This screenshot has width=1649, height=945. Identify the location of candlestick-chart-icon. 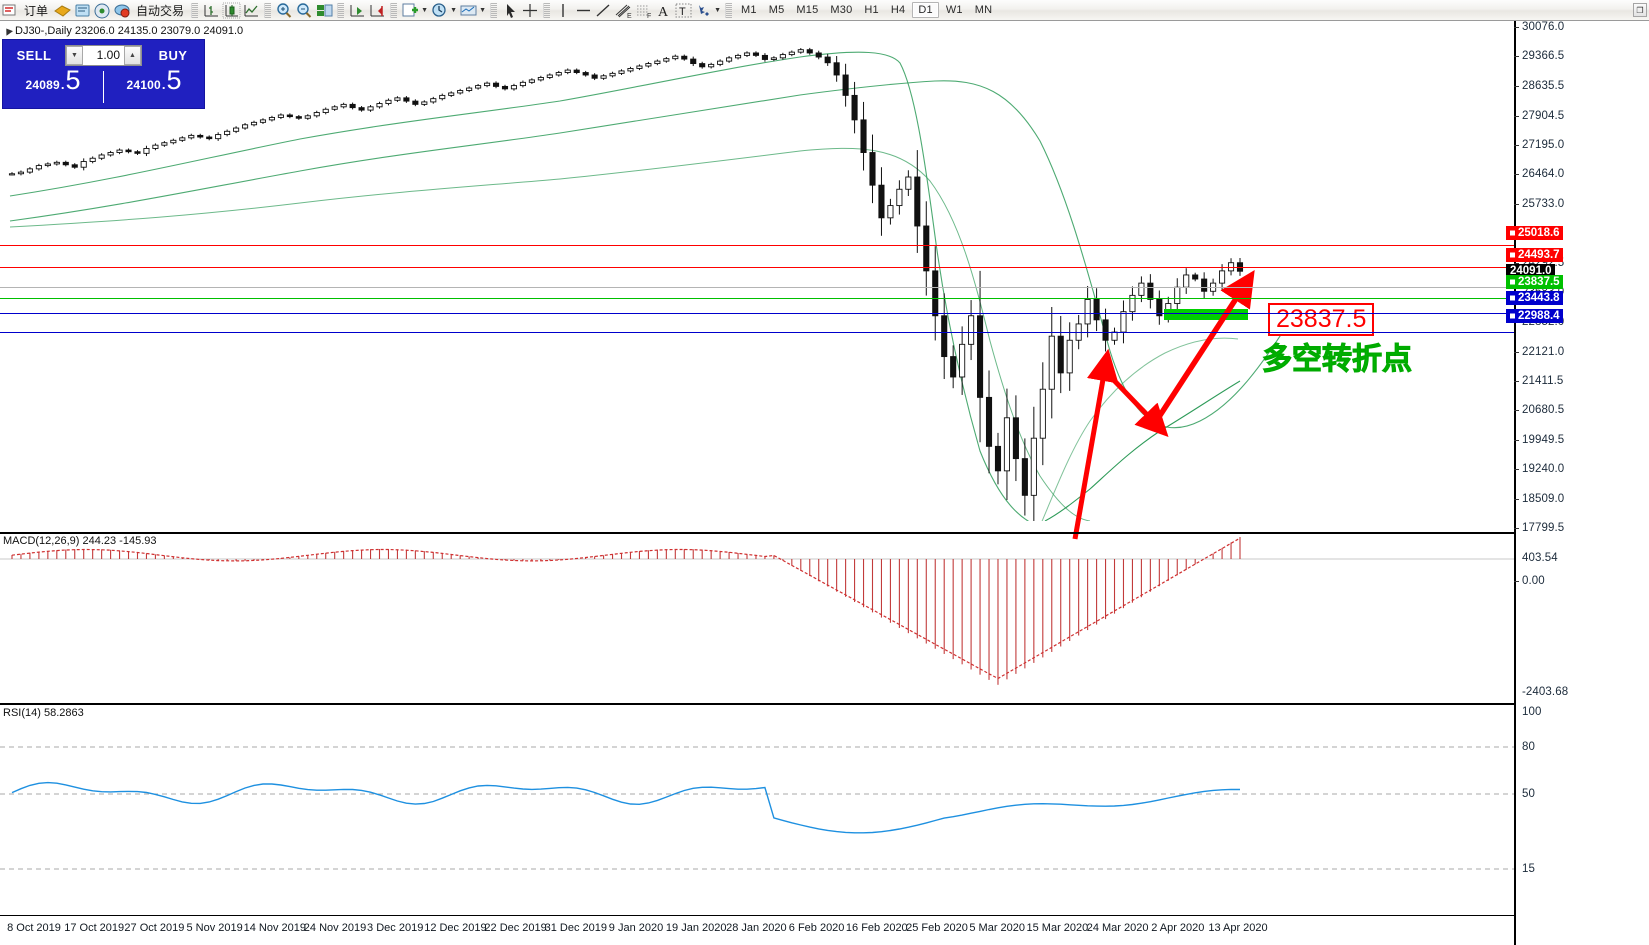
(231, 10).